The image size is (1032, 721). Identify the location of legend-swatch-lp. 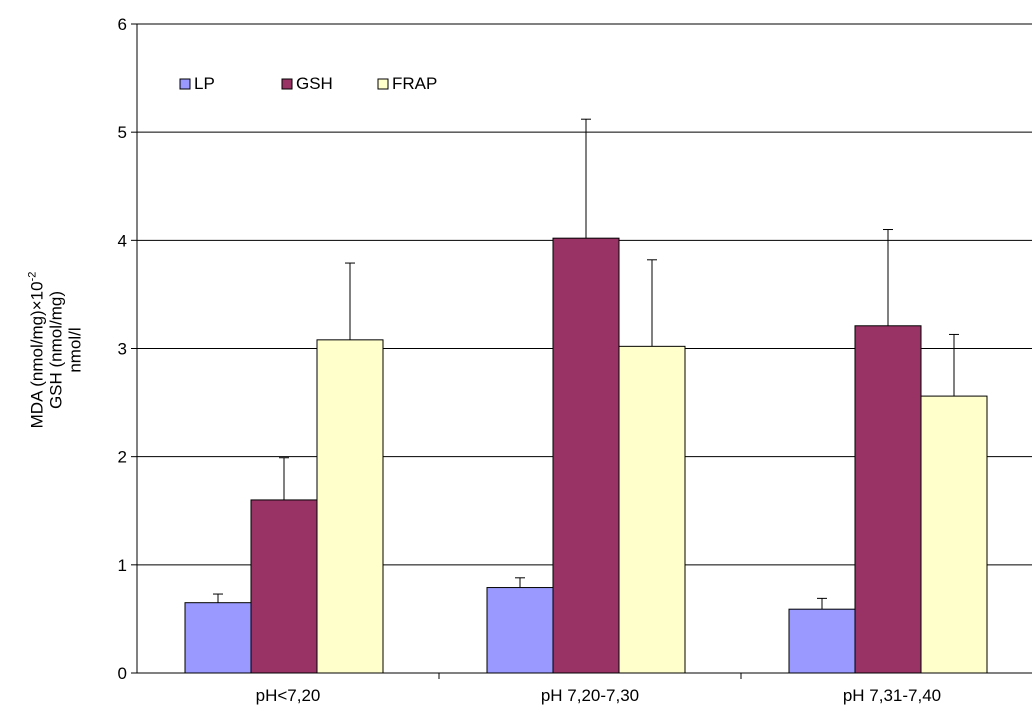
(185, 84).